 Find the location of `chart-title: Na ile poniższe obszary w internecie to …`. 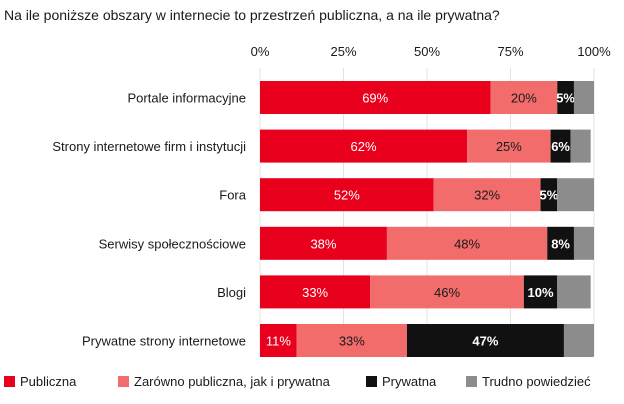

chart-title: Na ile poniższe obszary w internecie to … is located at coordinates (252, 15).